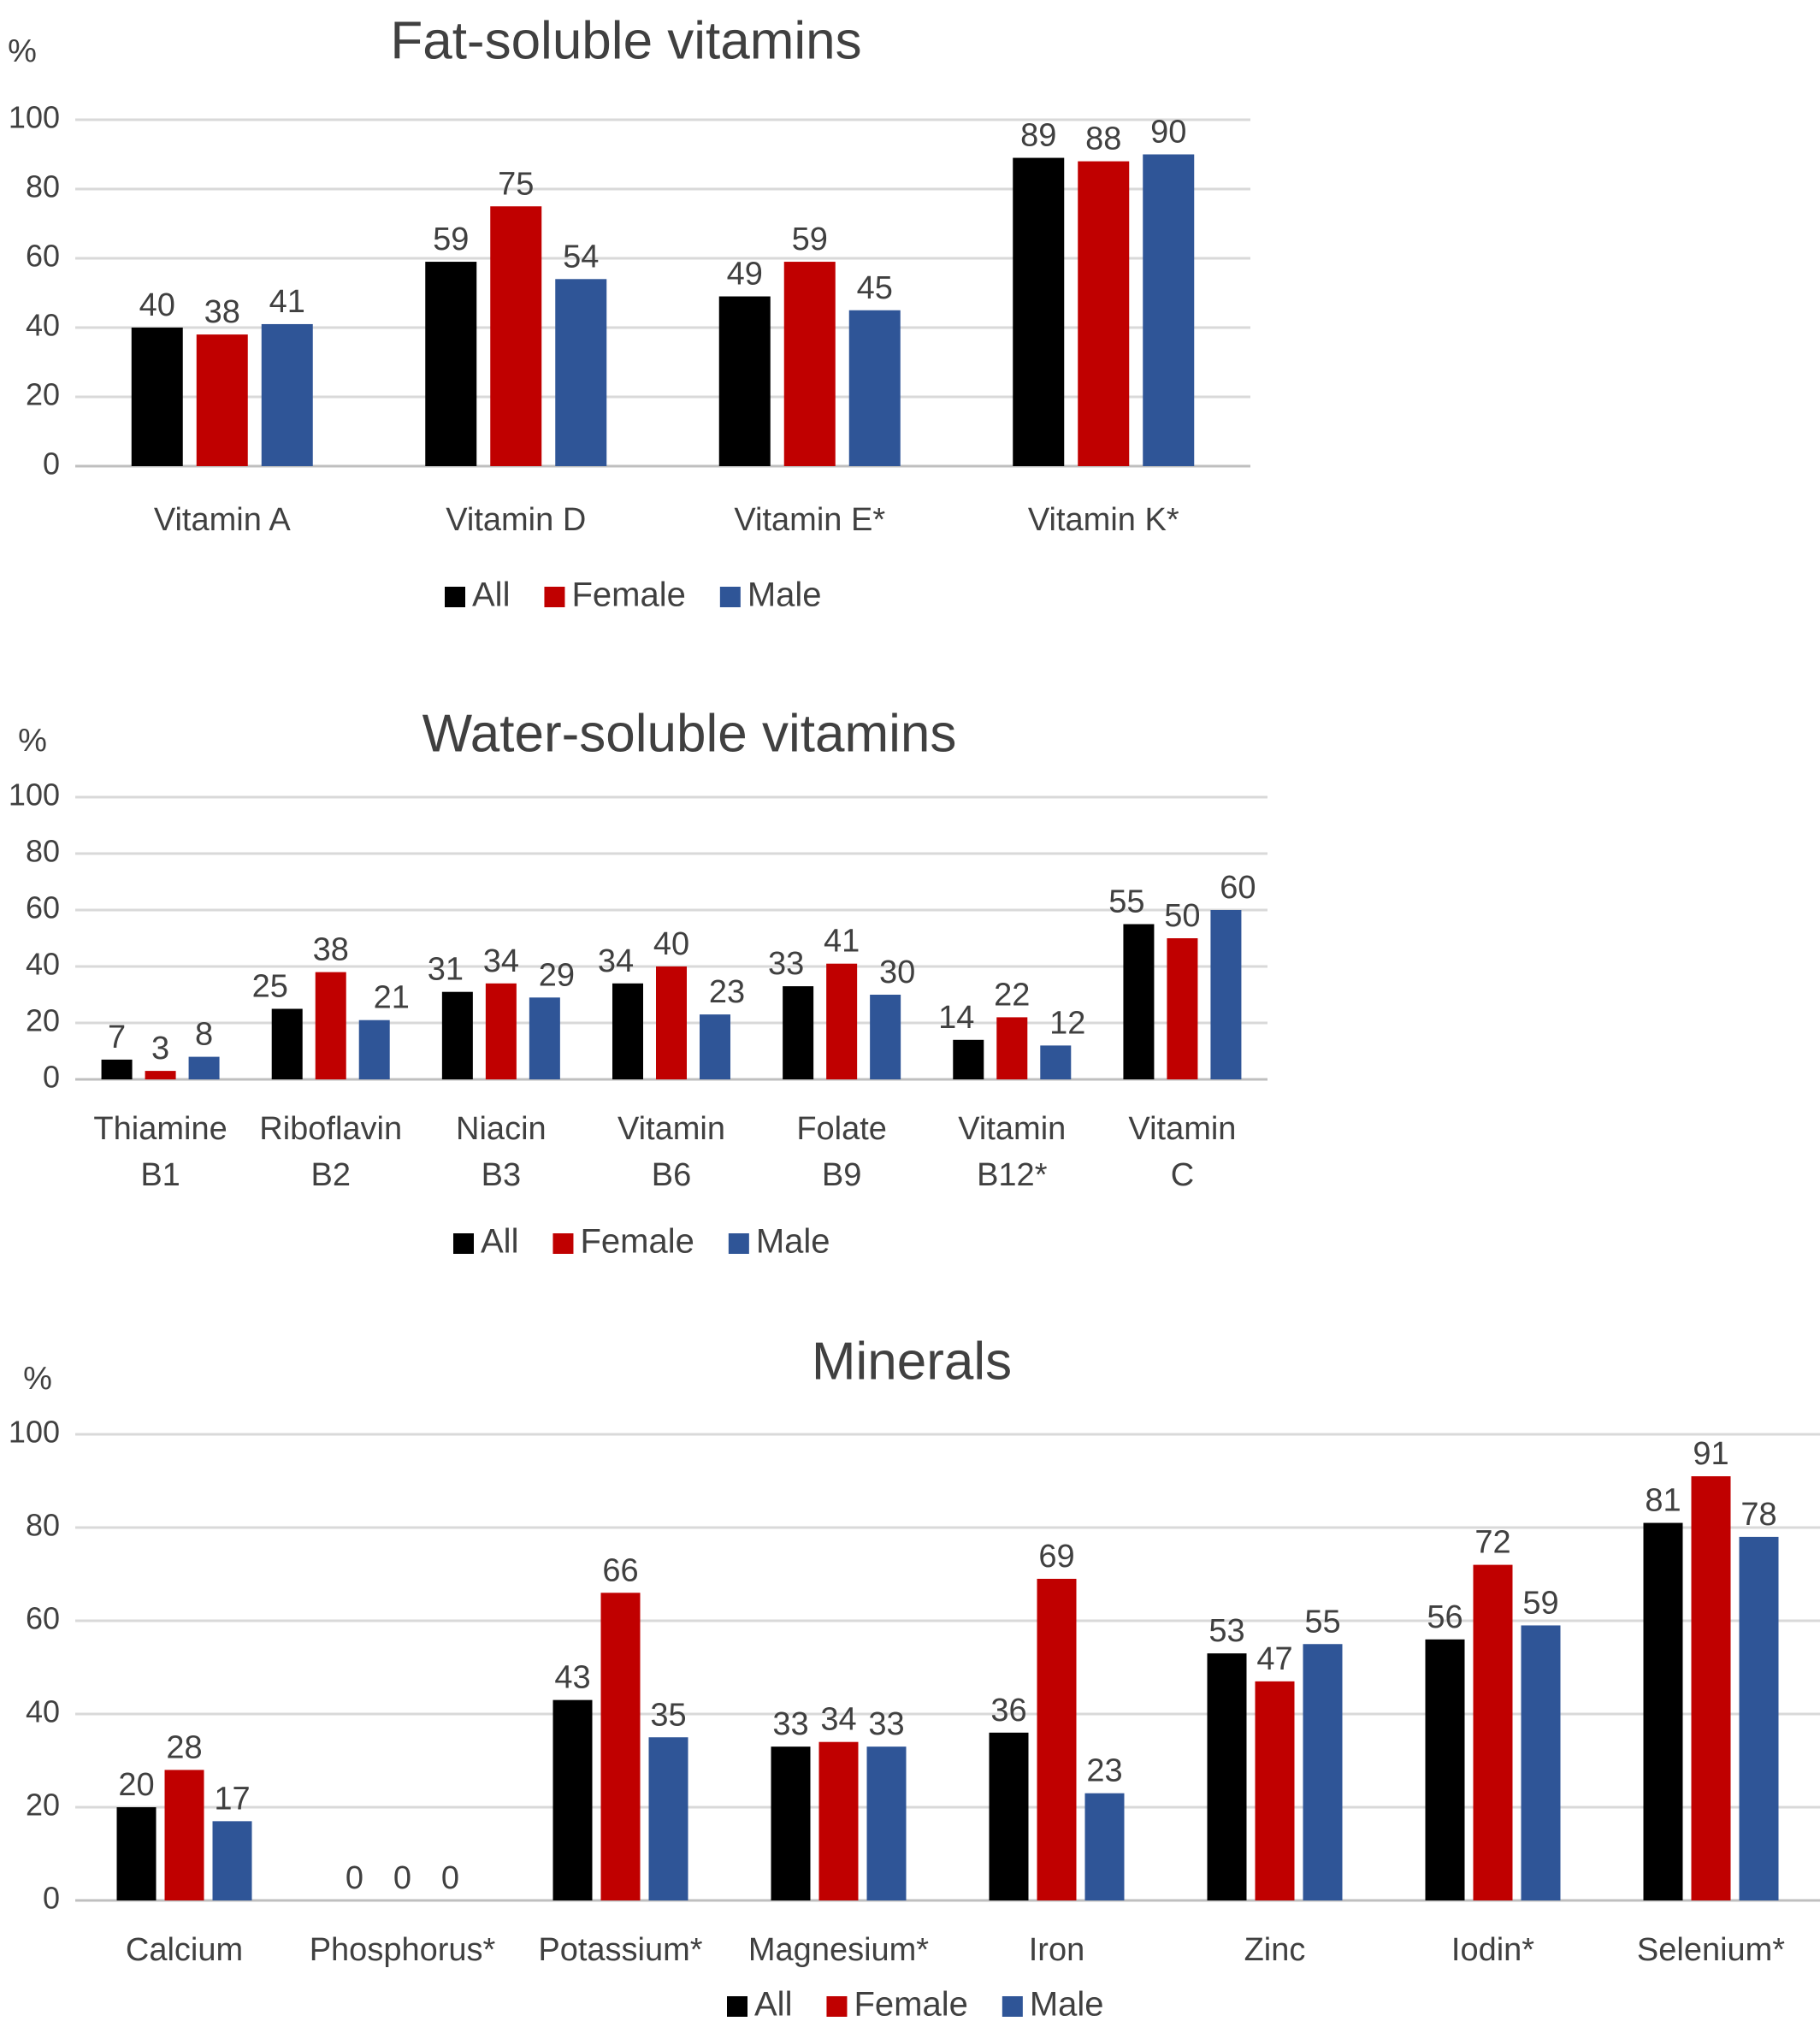 Image resolution: width=1820 pixels, height=2039 pixels. Describe the element at coordinates (544, 1038) in the screenshot. I see `bar-niacin-b3-male` at that location.